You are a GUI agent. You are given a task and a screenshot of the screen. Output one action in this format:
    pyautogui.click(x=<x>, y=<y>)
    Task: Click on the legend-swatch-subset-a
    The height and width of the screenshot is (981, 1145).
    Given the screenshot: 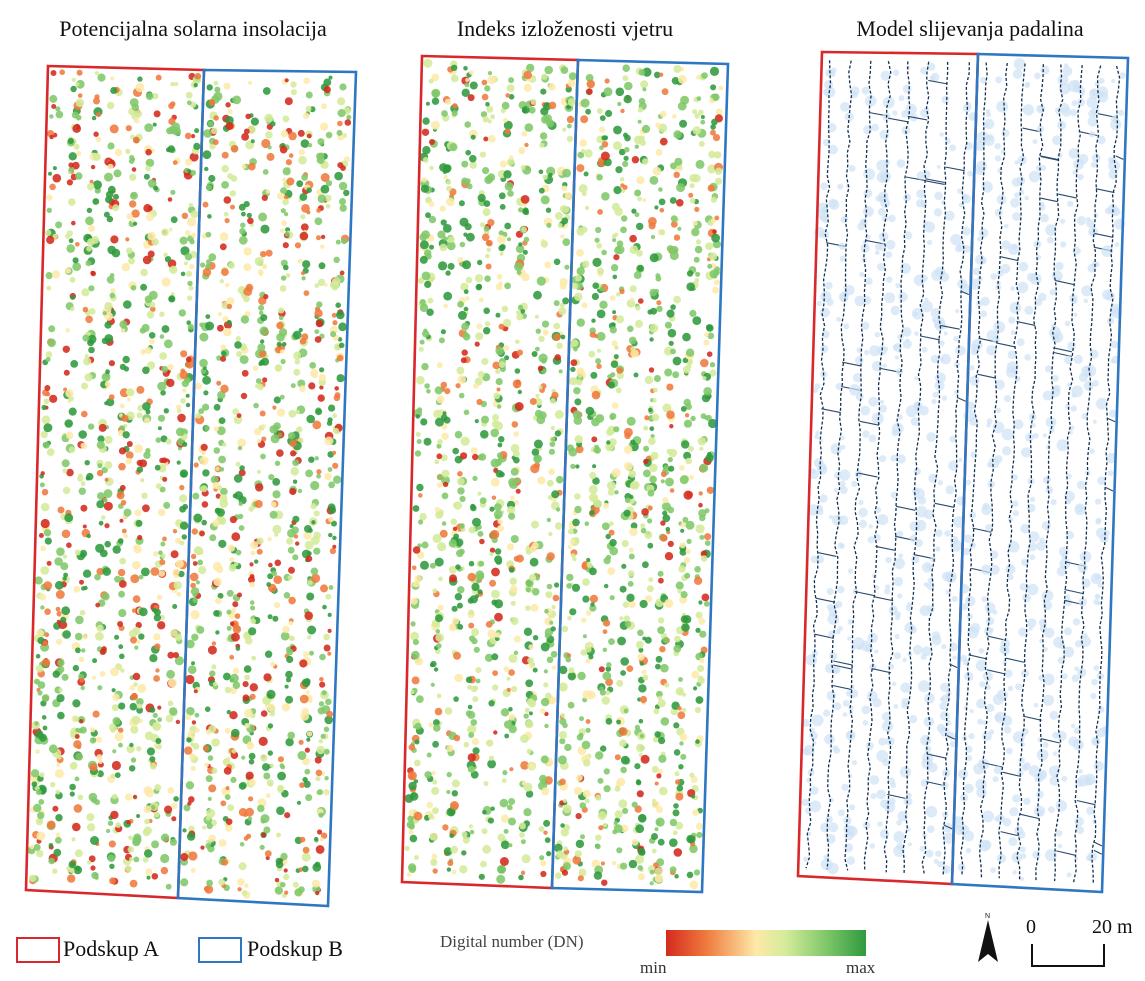 What is the action you would take?
    pyautogui.click(x=38, y=950)
    